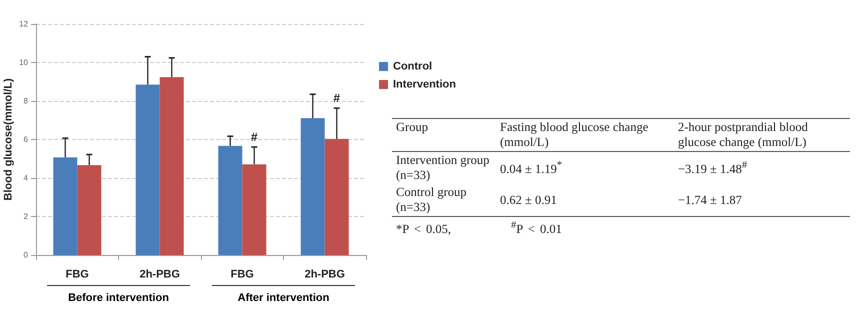 Image resolution: width=856 pixels, height=325 pixels. I want to click on text: Intervention group (n=33), so click(442, 168).